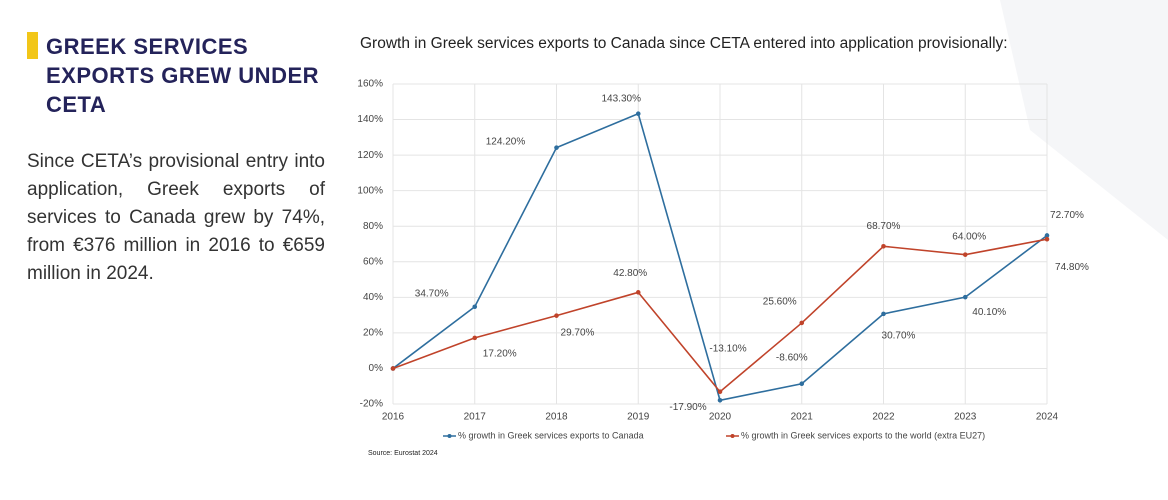 The image size is (1168, 500). I want to click on data-label: 17.20%, so click(500, 354).